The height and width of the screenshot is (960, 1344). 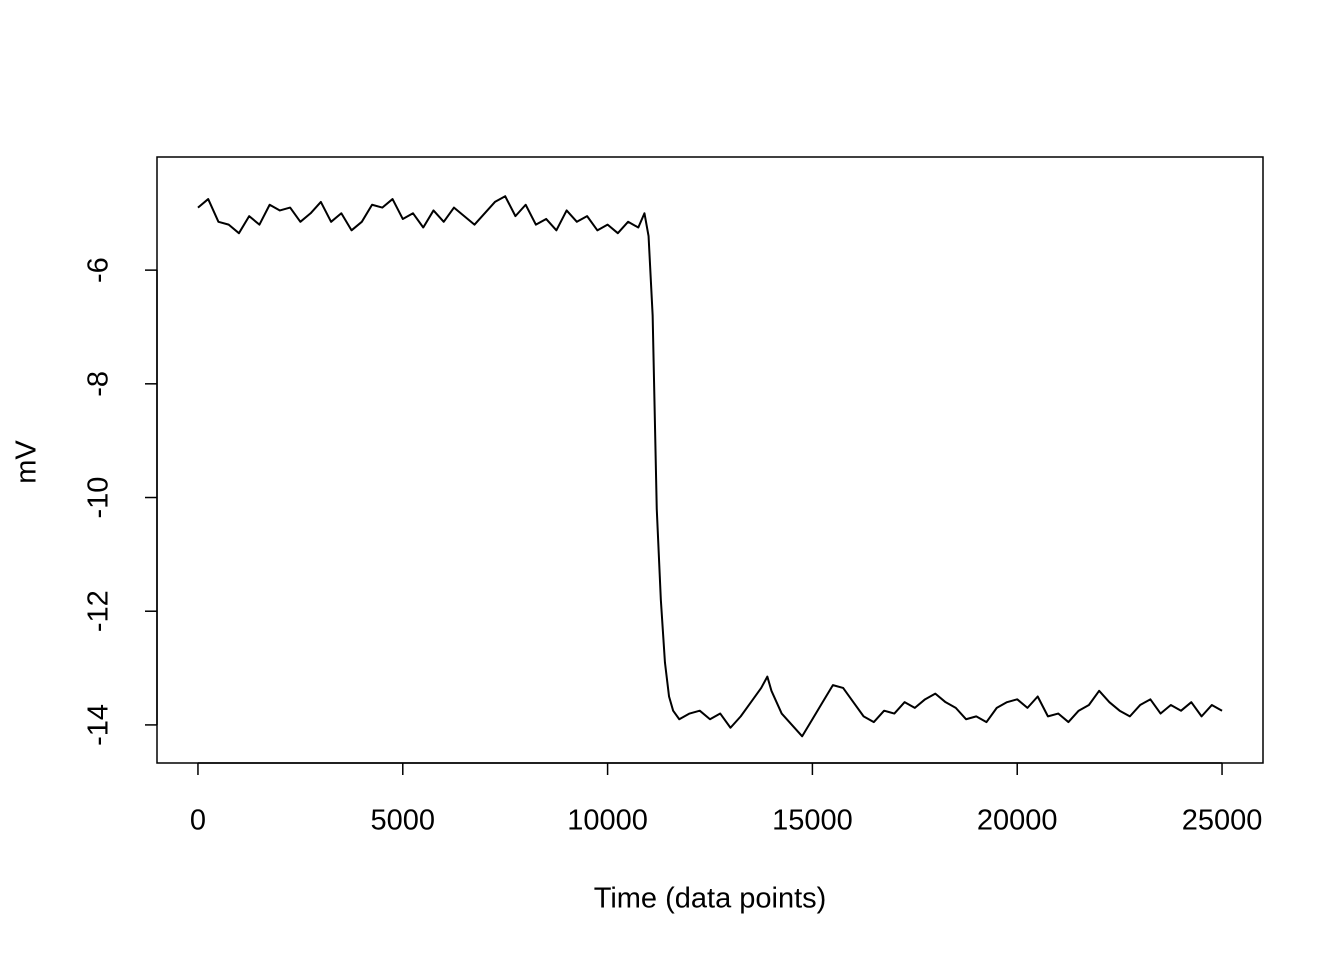 I want to click on y-tick-label: -10, so click(x=99, y=498).